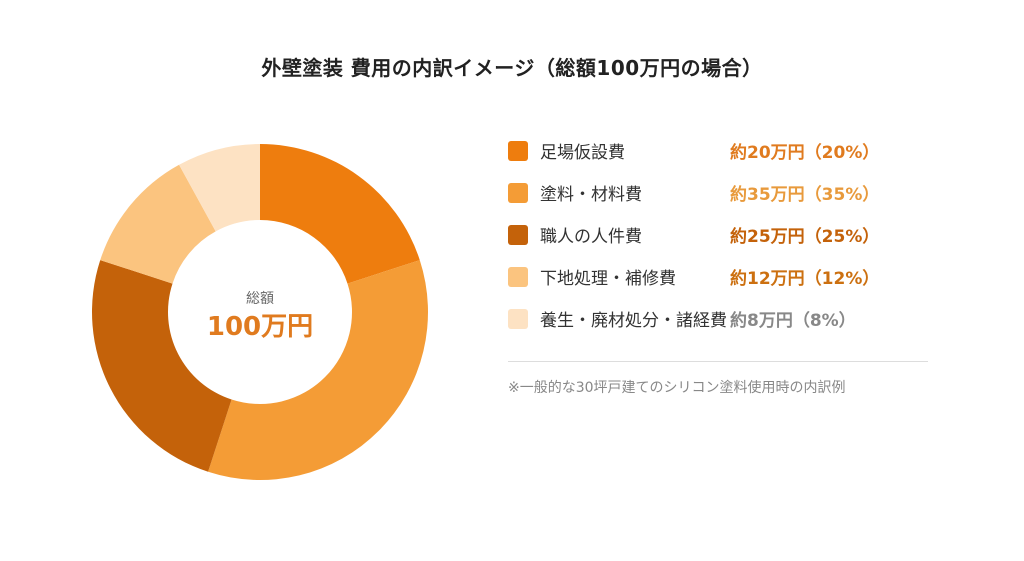 This screenshot has height=561, width=1024. What do you see at coordinates (260, 327) in the screenshot?
I see `center-value: 100万円` at bounding box center [260, 327].